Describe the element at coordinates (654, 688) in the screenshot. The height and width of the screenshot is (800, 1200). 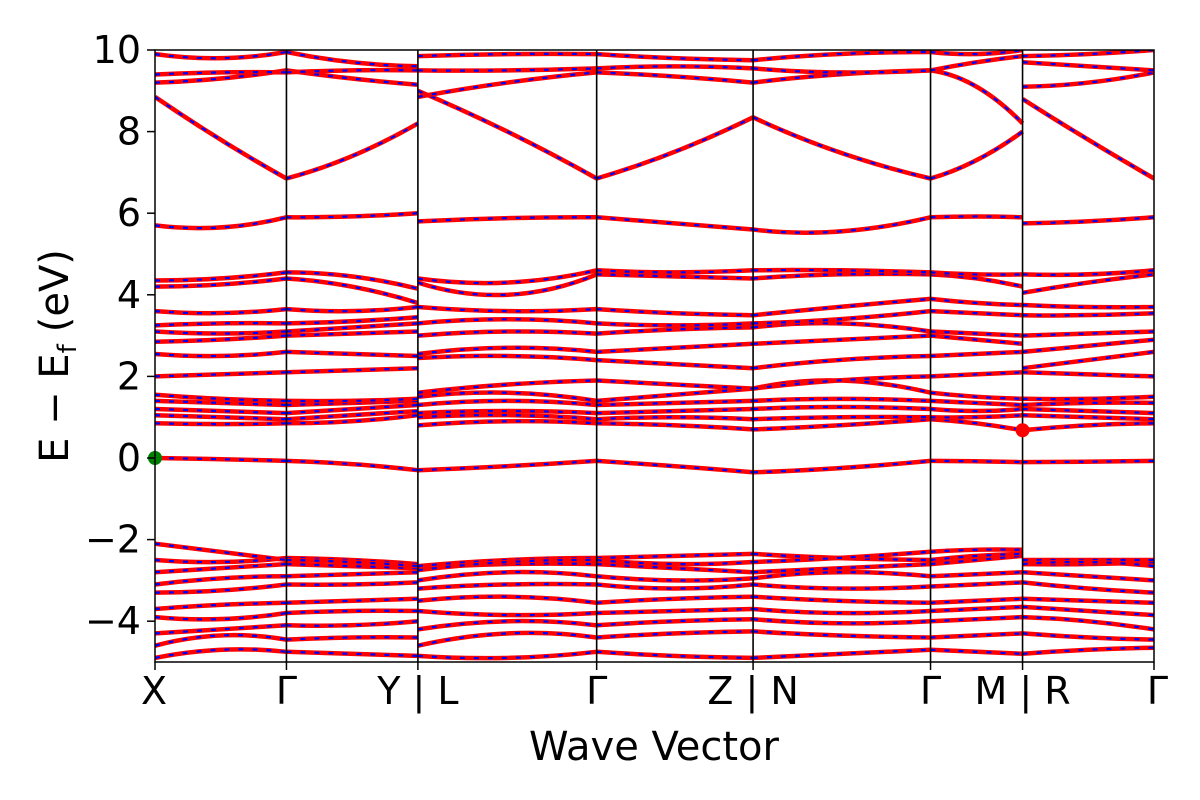
I see `x-axis-ticks: X Γ Y | L Γ Z | N Γ M | R Γ` at that location.